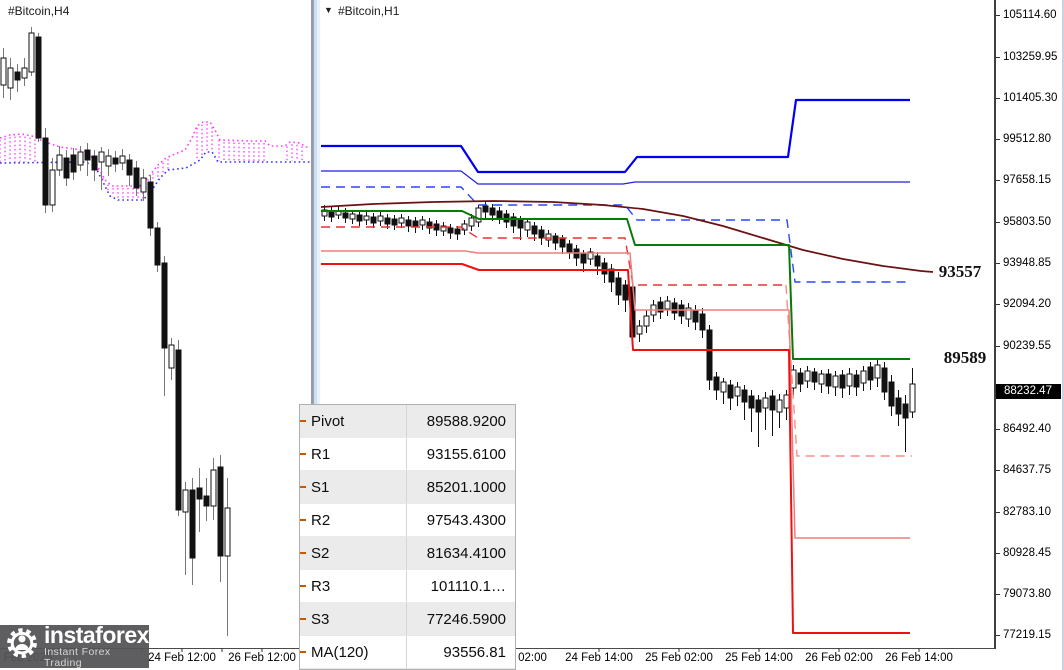  What do you see at coordinates (317, 335) in the screenshot?
I see `window-left-border` at bounding box center [317, 335].